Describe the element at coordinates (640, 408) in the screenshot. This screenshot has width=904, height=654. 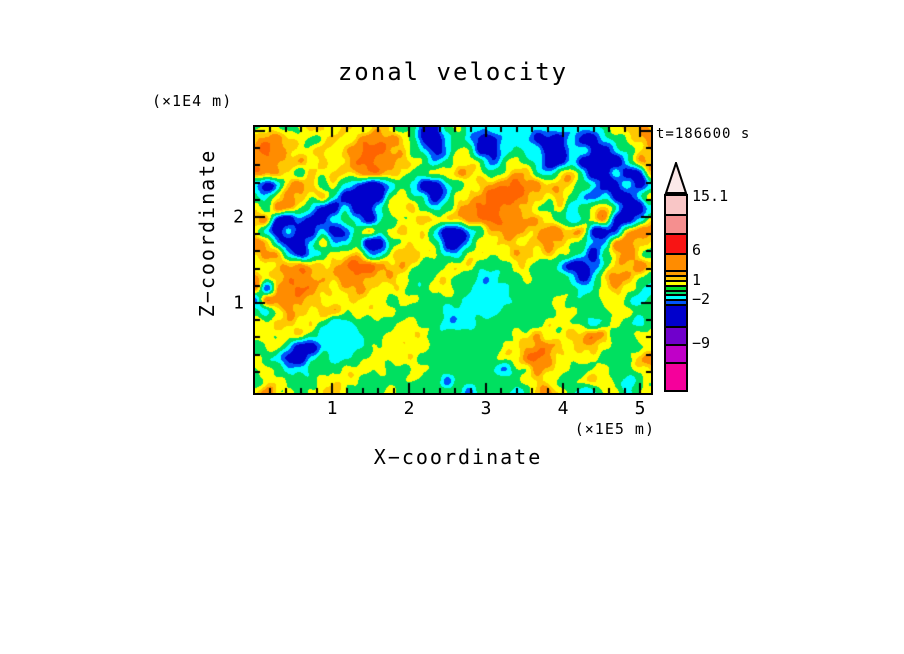
I see `x-tick-label-5: 5` at that location.